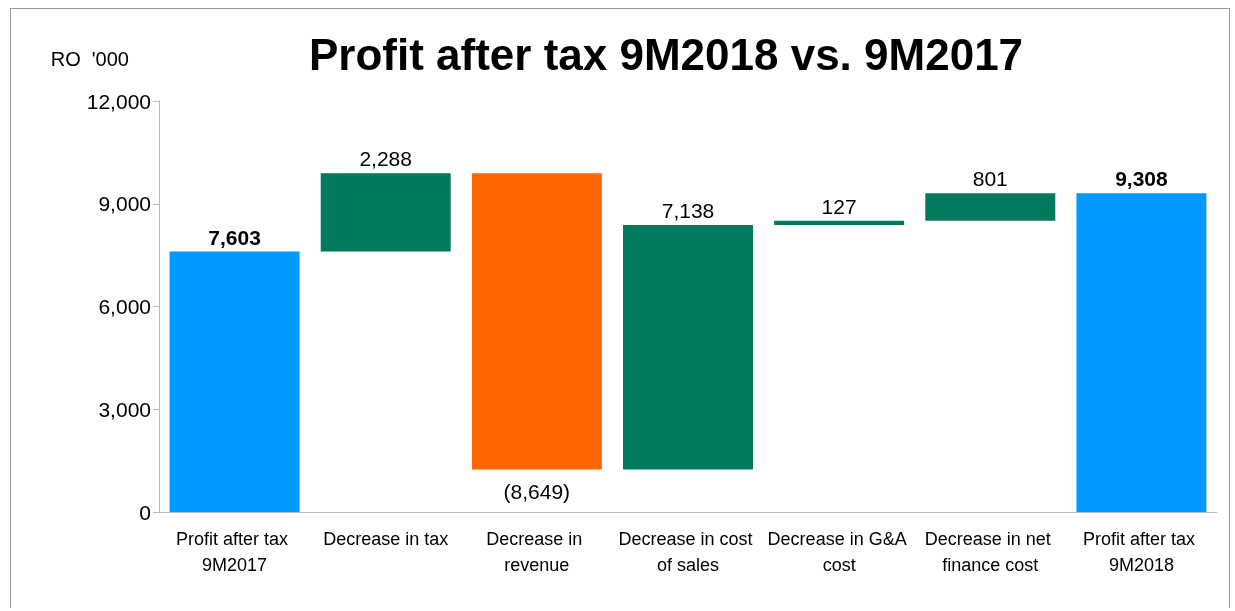  What do you see at coordinates (839, 206) in the screenshot?
I see `data-label: 127` at bounding box center [839, 206].